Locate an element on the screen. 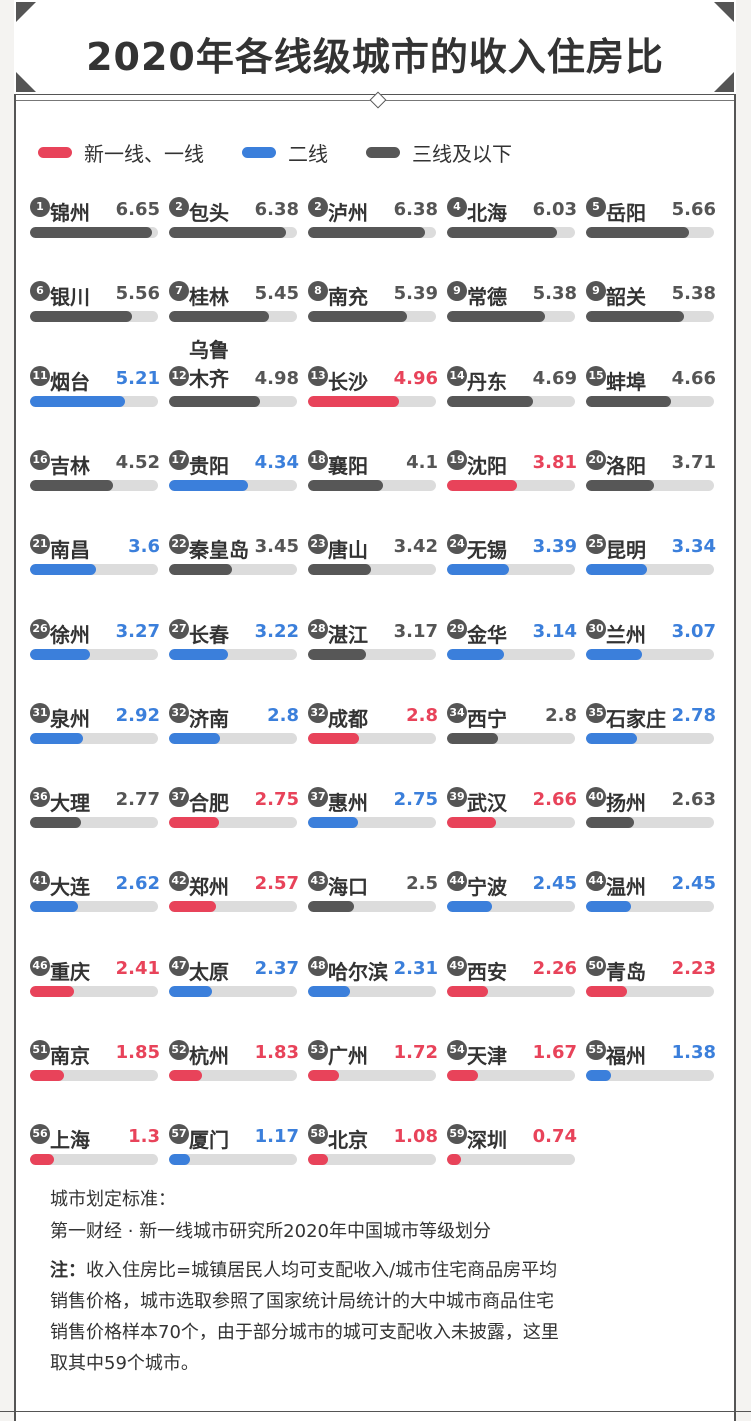  value-label: 2.31 is located at coordinates (415, 968).